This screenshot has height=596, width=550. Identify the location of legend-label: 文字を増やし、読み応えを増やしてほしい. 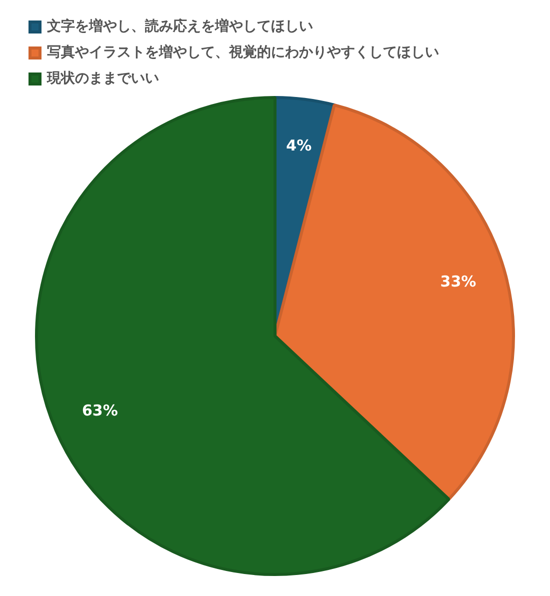
(179, 26).